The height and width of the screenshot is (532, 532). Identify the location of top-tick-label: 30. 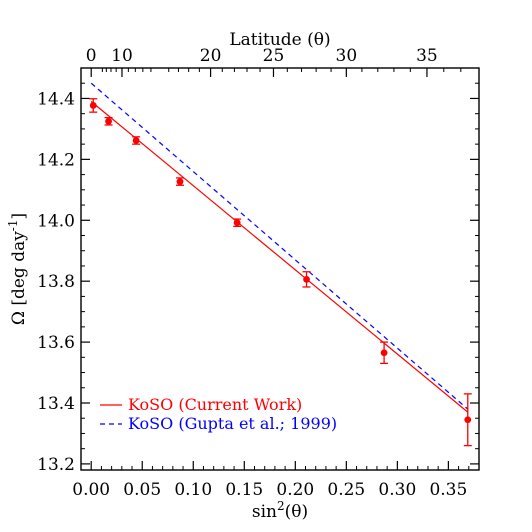
(347, 56).